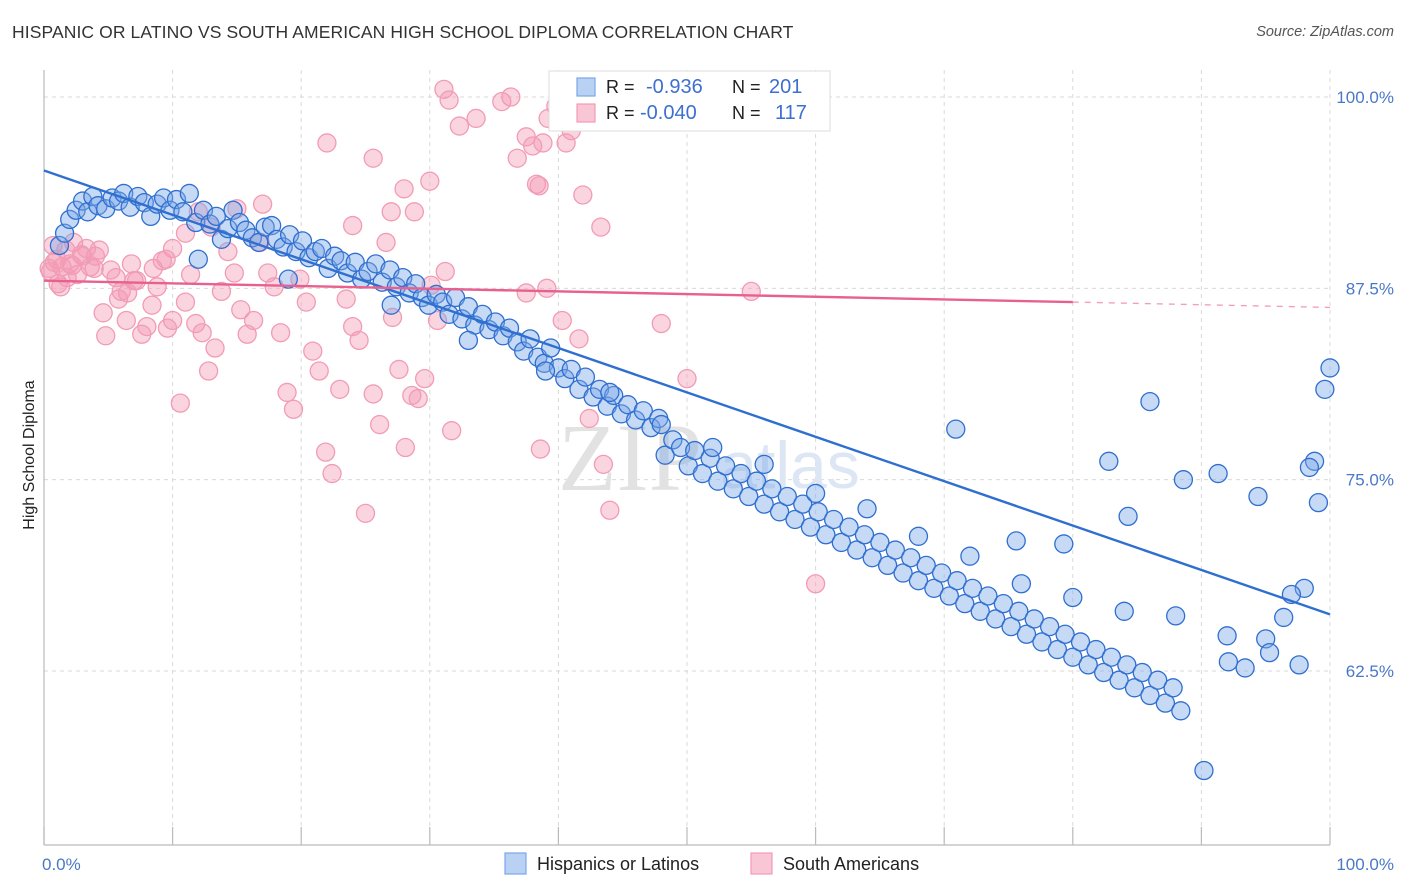 This screenshot has height=892, width=1406. Describe the element at coordinates (689, 101) in the screenshot. I see `legend-top: R = -0.936 N = 201 R = -0.040 N = 117` at that location.